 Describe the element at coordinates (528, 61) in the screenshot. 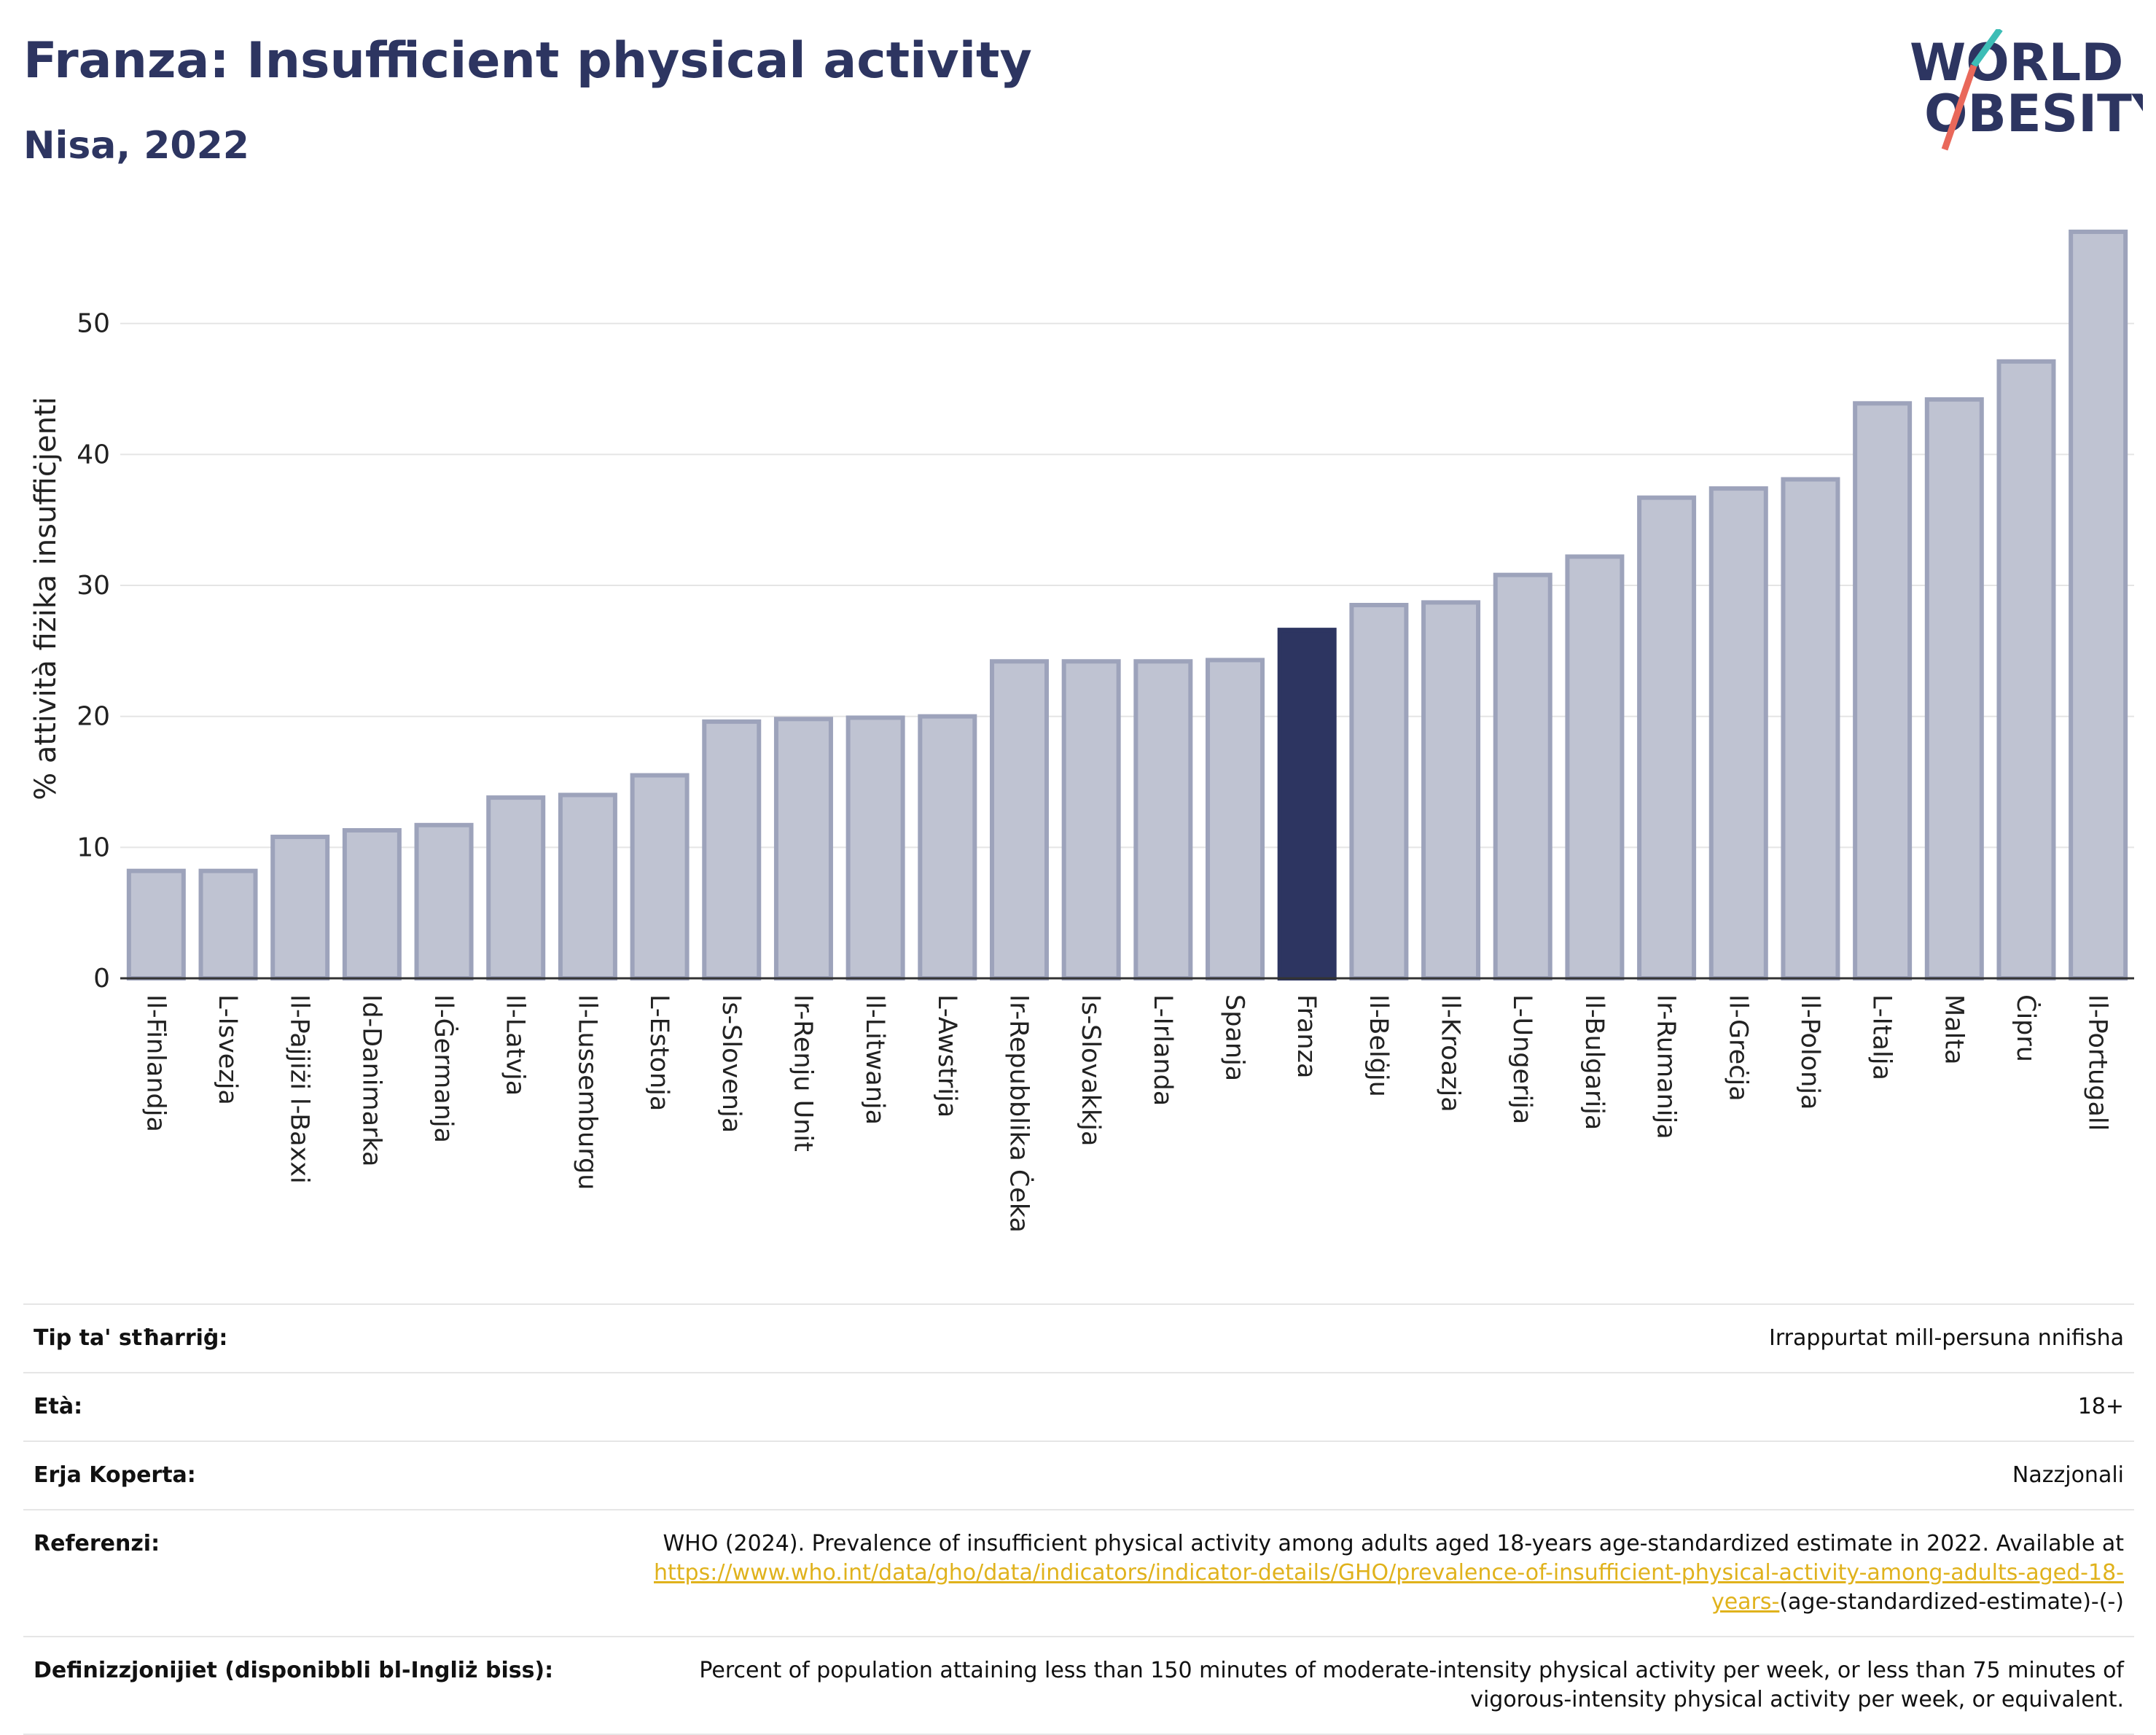

I see `chart-title: Franza: Insufficient physical activity` at that location.